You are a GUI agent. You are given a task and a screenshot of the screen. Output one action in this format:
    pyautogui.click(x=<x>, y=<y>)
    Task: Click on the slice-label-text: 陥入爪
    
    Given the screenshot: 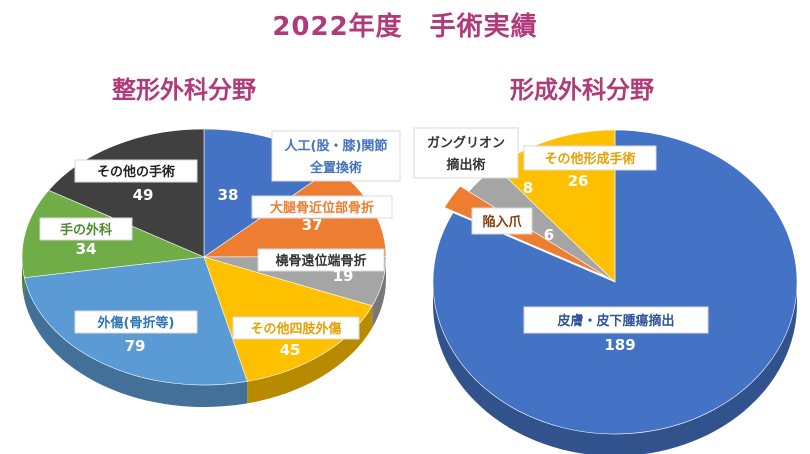 What is the action you would take?
    pyautogui.click(x=502, y=222)
    